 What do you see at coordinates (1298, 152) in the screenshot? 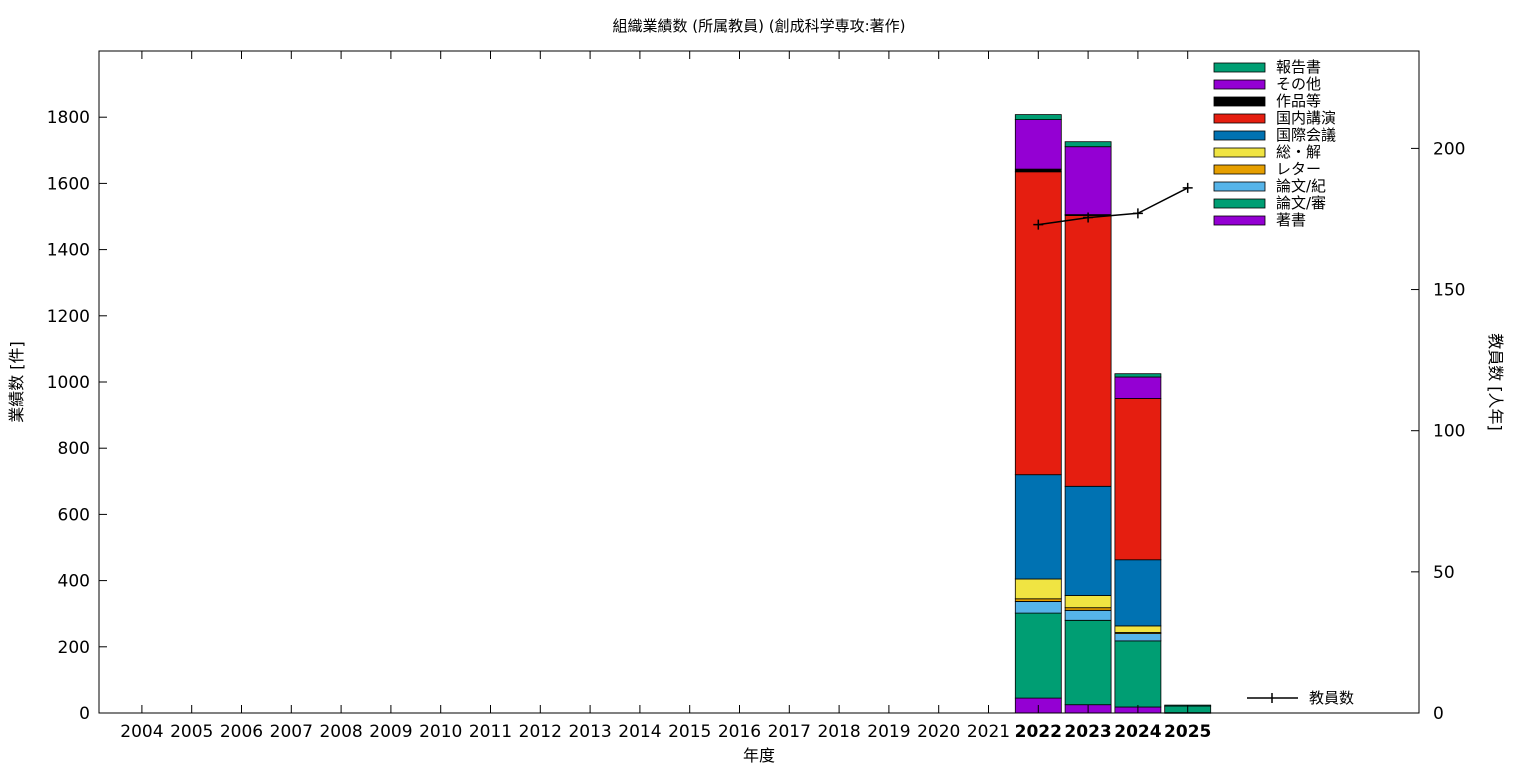
I see `legend-label-5: 総・解` at bounding box center [1298, 152].